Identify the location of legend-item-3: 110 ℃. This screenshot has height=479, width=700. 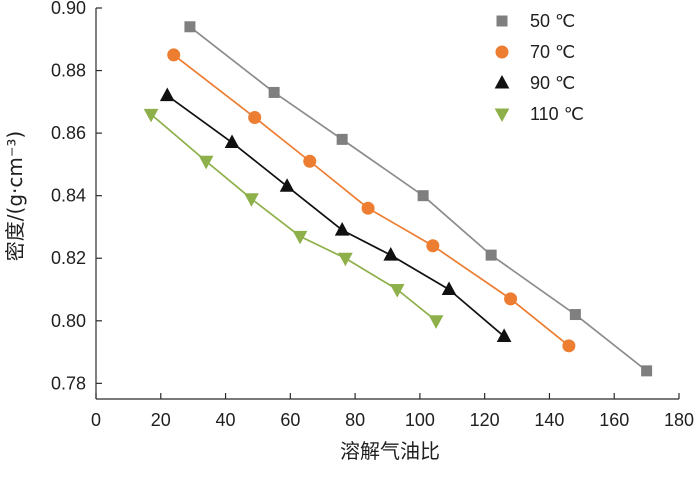
(539, 114).